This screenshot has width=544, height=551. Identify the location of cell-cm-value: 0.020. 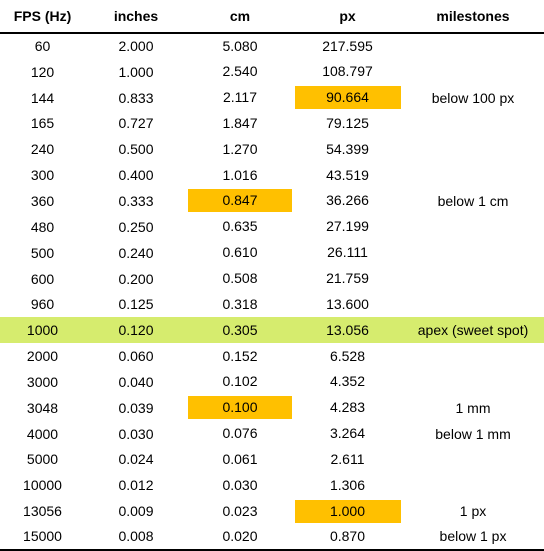
(240, 535).